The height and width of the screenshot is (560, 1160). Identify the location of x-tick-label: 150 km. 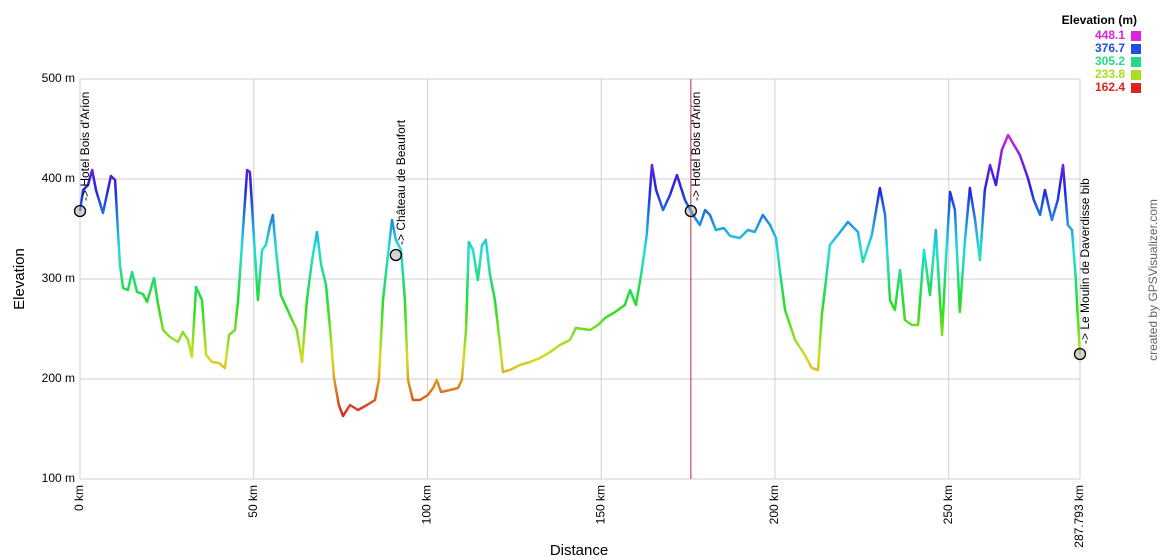
(600, 504).